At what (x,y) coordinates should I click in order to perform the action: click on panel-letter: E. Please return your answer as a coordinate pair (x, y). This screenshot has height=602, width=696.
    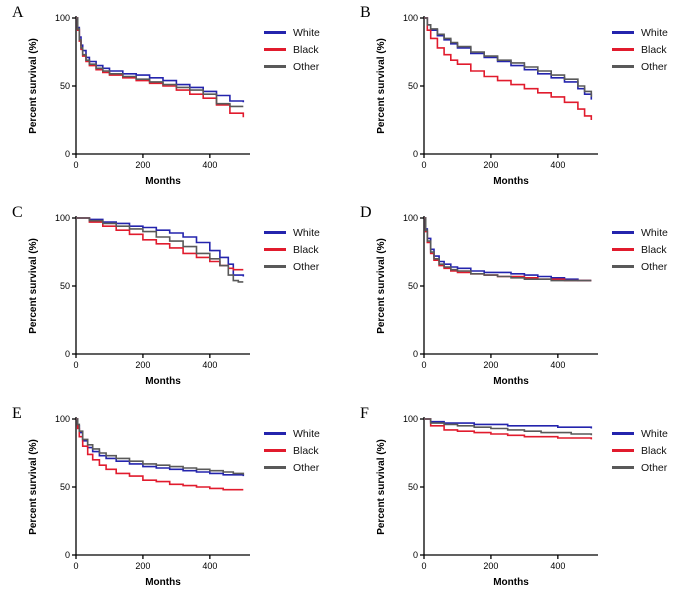
    Looking at the image, I should click on (17, 413).